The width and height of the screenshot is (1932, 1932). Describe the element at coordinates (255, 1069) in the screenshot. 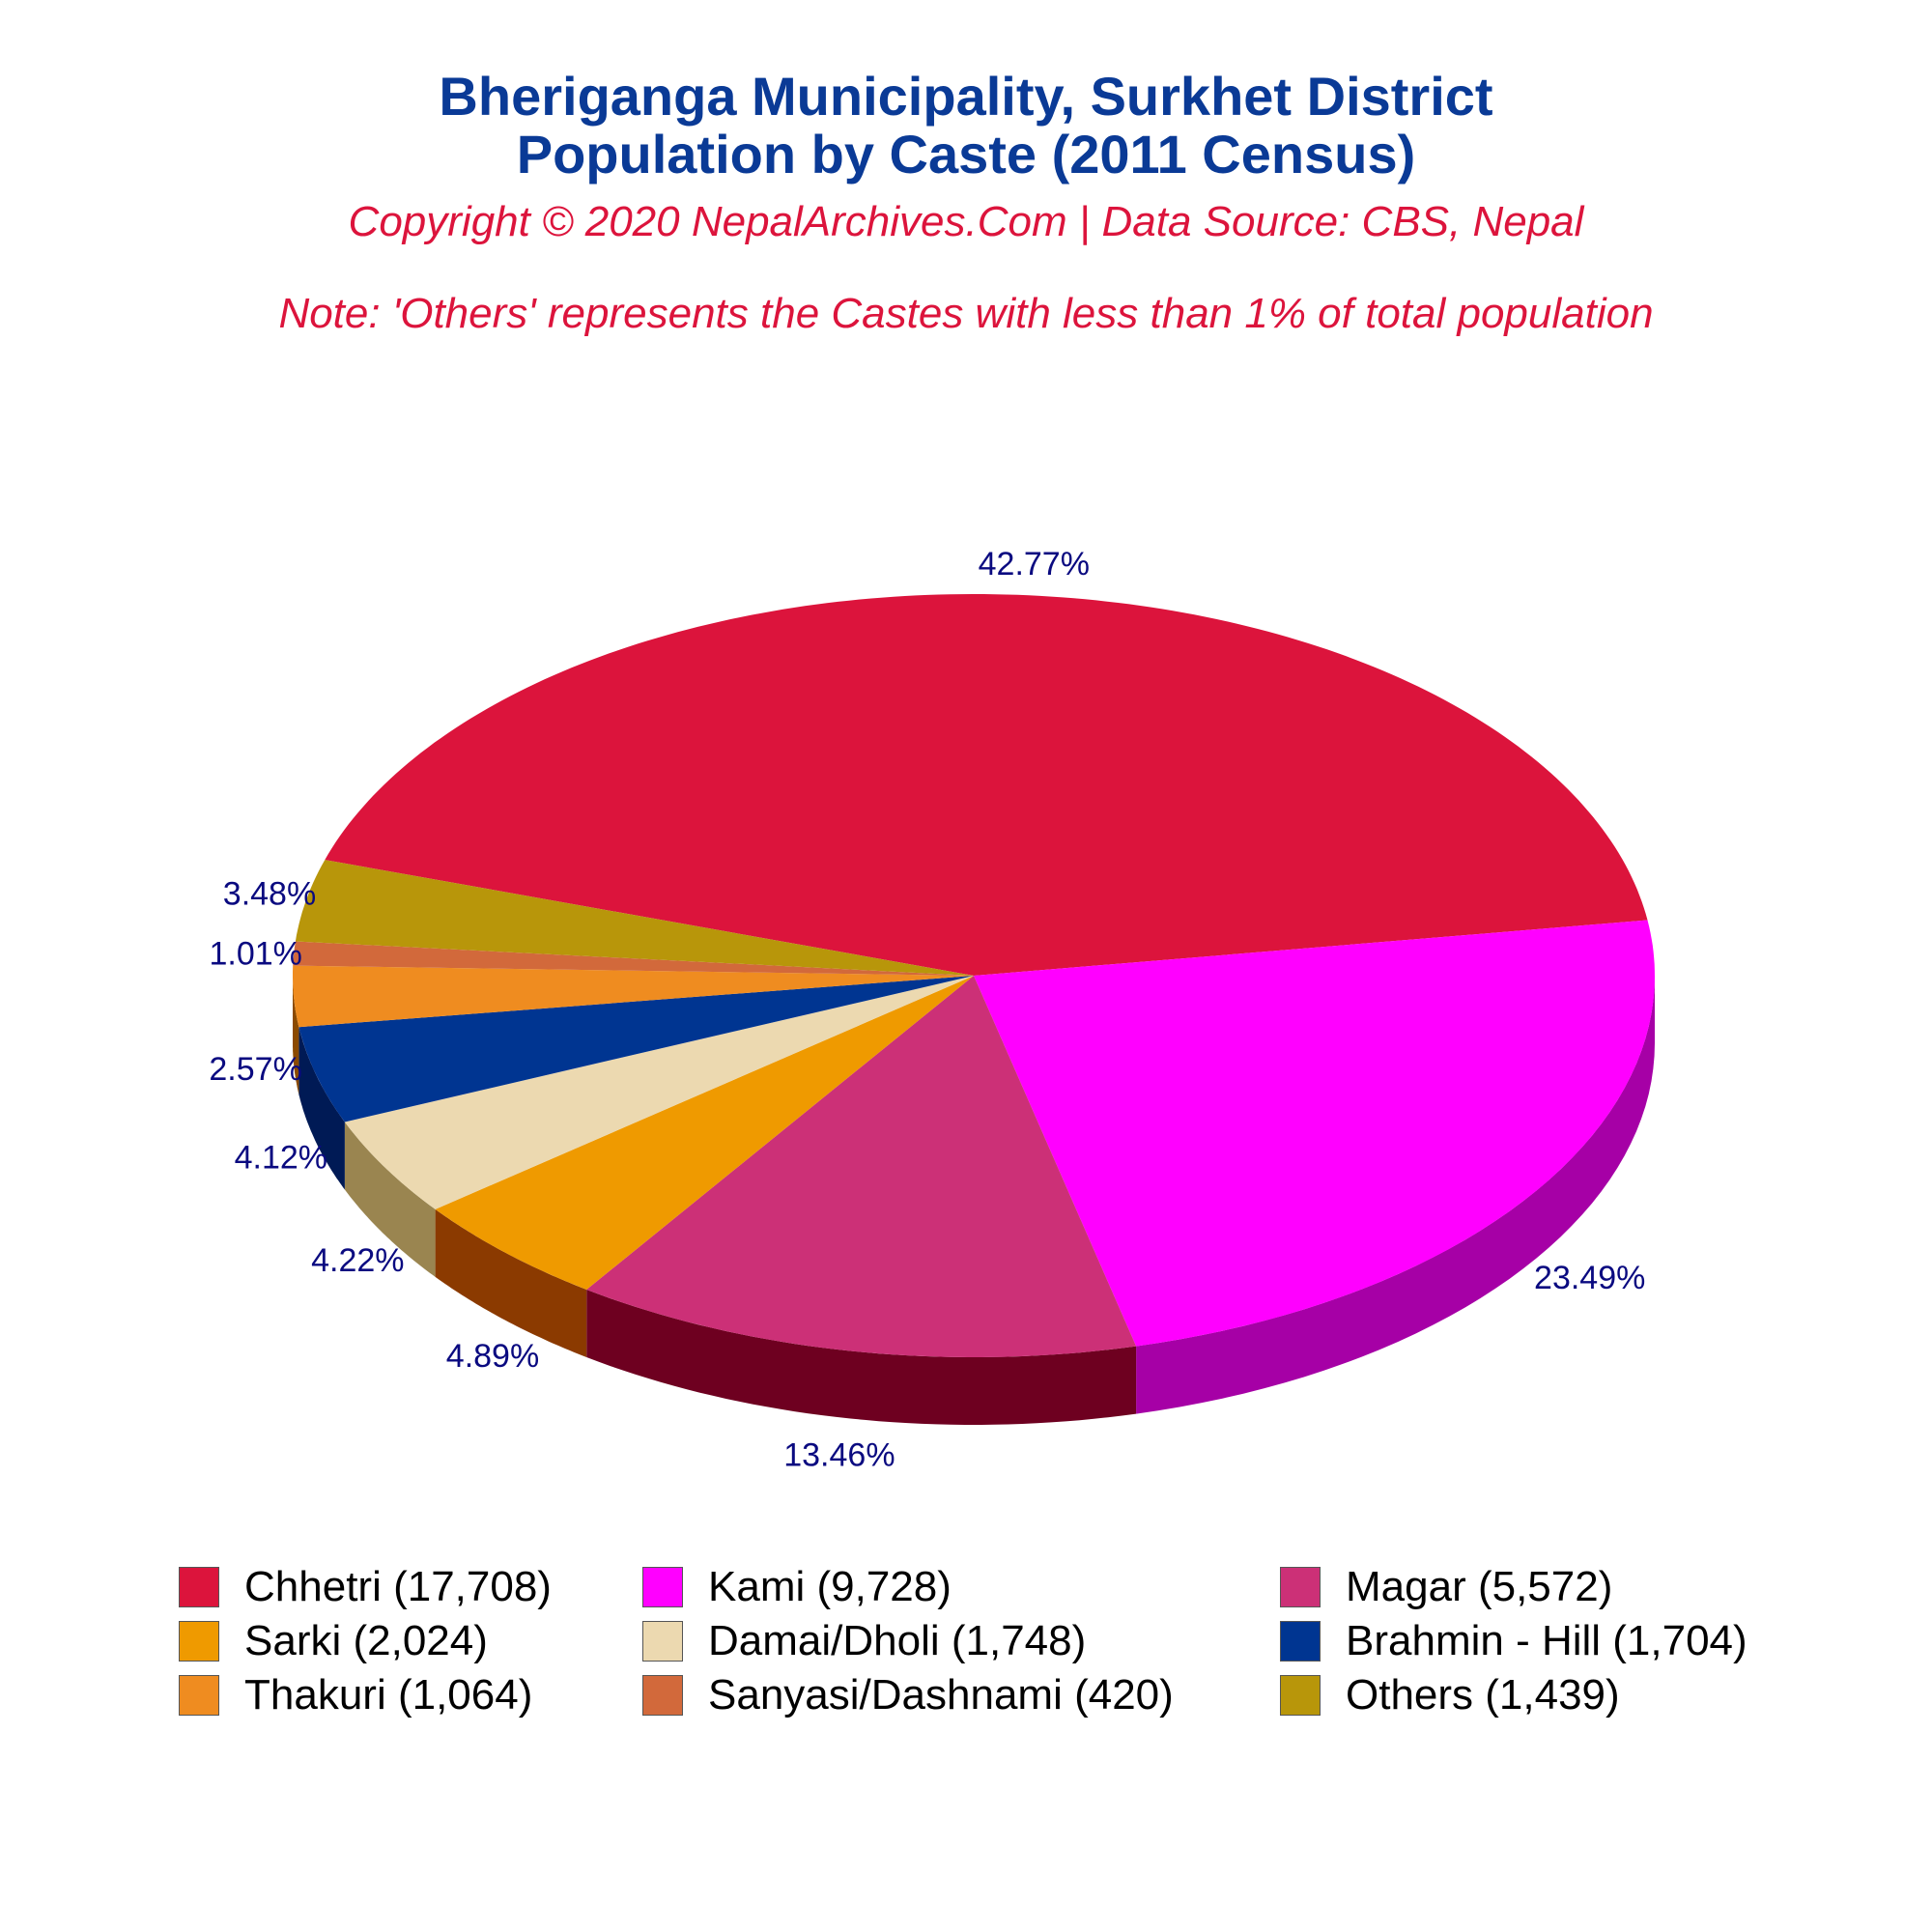

I see `pie-percent-label-6: 2.57%` at that location.